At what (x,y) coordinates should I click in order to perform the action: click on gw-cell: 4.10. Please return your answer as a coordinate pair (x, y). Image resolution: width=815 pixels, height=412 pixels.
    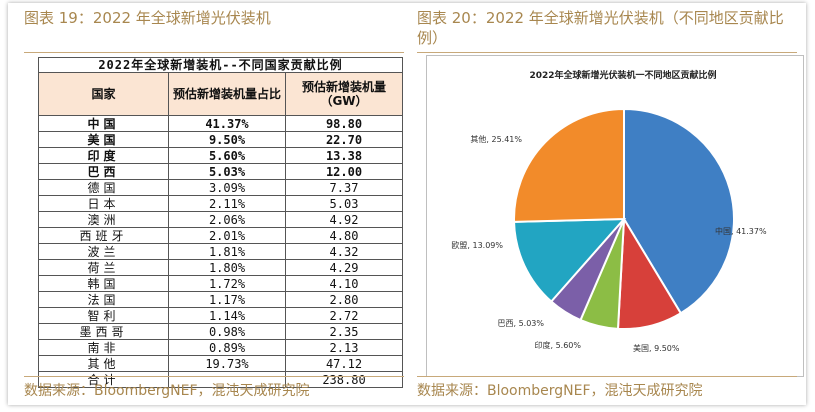
    Looking at the image, I should click on (344, 283).